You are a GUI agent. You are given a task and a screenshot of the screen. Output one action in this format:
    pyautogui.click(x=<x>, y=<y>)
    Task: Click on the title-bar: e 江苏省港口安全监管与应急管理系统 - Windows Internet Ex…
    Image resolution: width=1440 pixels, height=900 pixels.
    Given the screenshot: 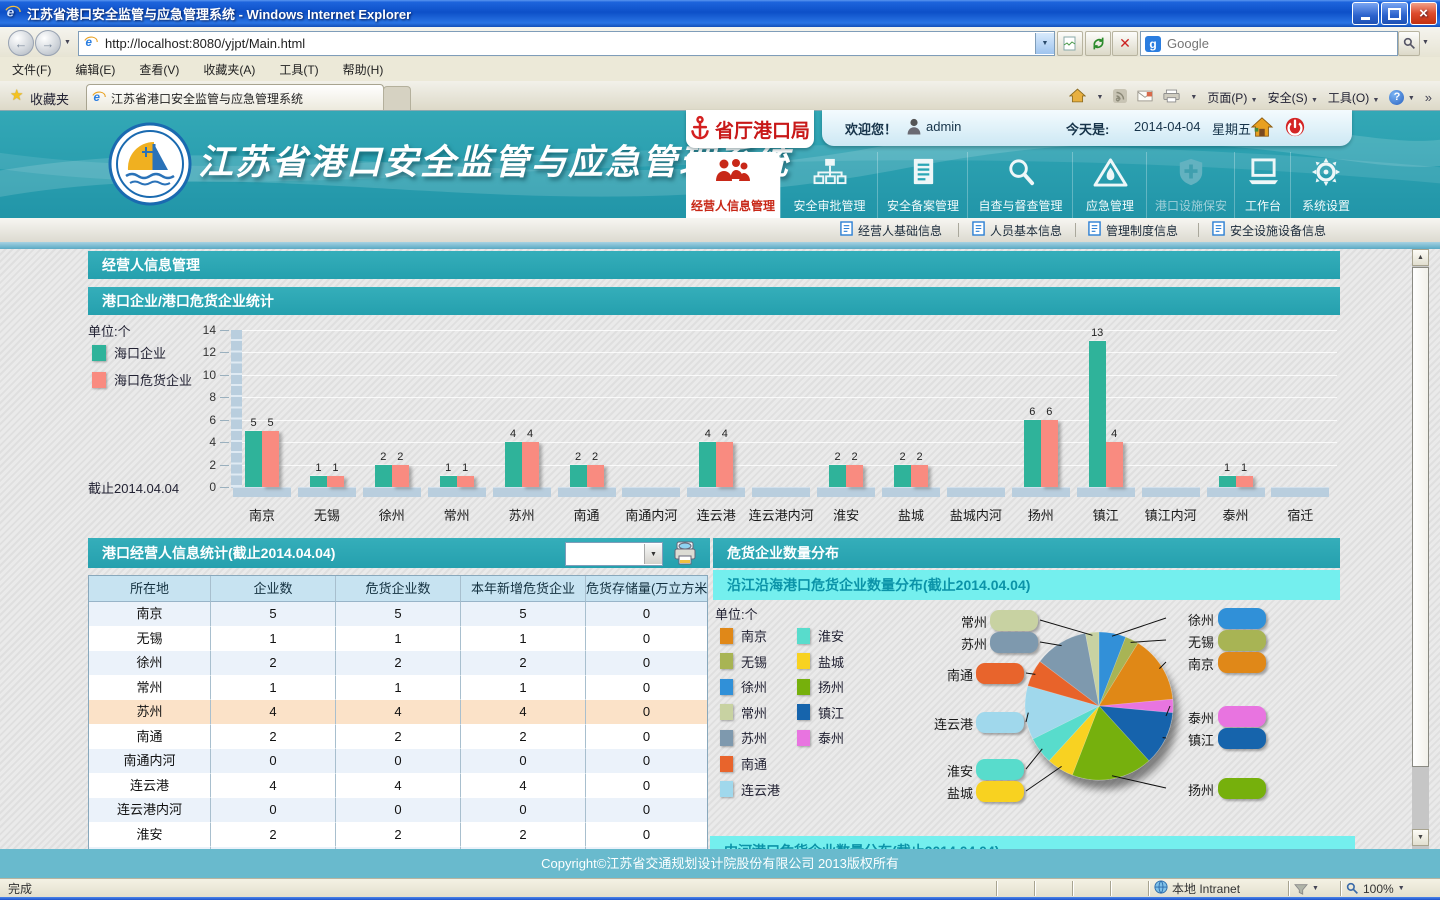 What is the action you would take?
    pyautogui.click(x=720, y=13)
    